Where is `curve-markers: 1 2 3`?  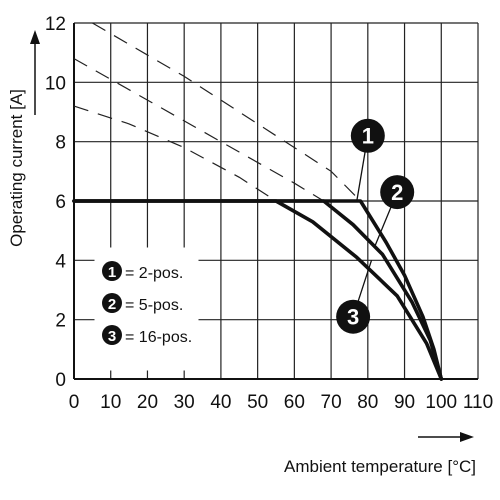 curve-markers: 1 2 3 is located at coordinates (375, 226).